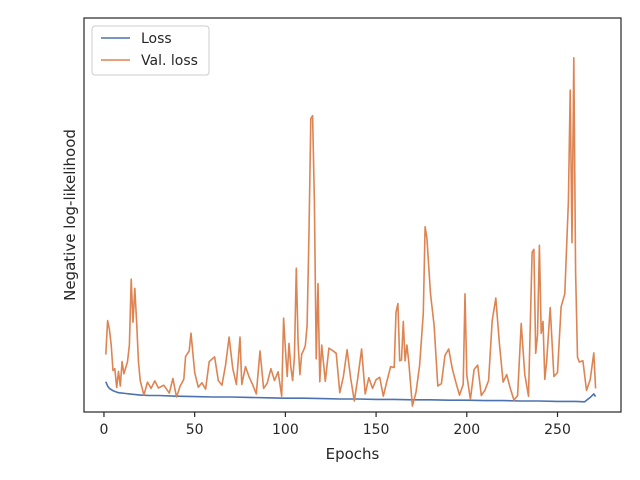 Image resolution: width=640 pixels, height=480 pixels. I want to click on x-tick-label: 50, so click(195, 430).